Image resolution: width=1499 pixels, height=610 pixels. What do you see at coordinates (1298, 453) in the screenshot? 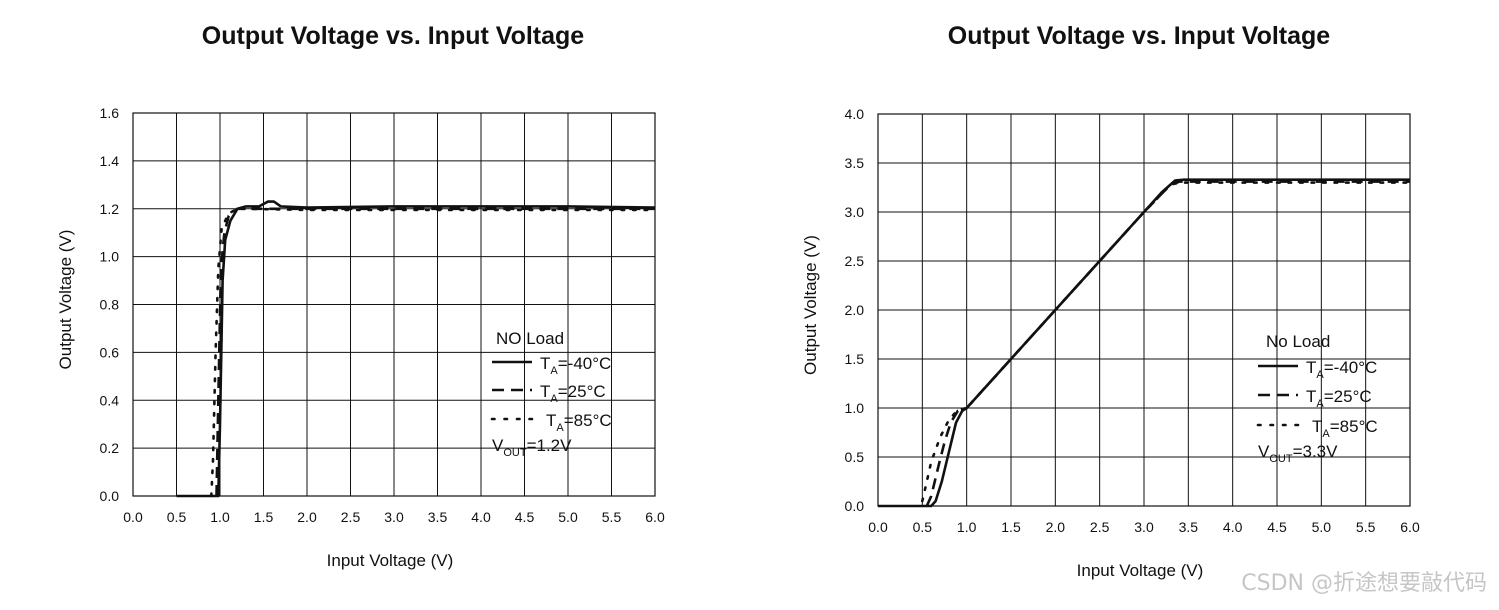
I see `legend-note: VOUT=3.3V` at bounding box center [1298, 453].